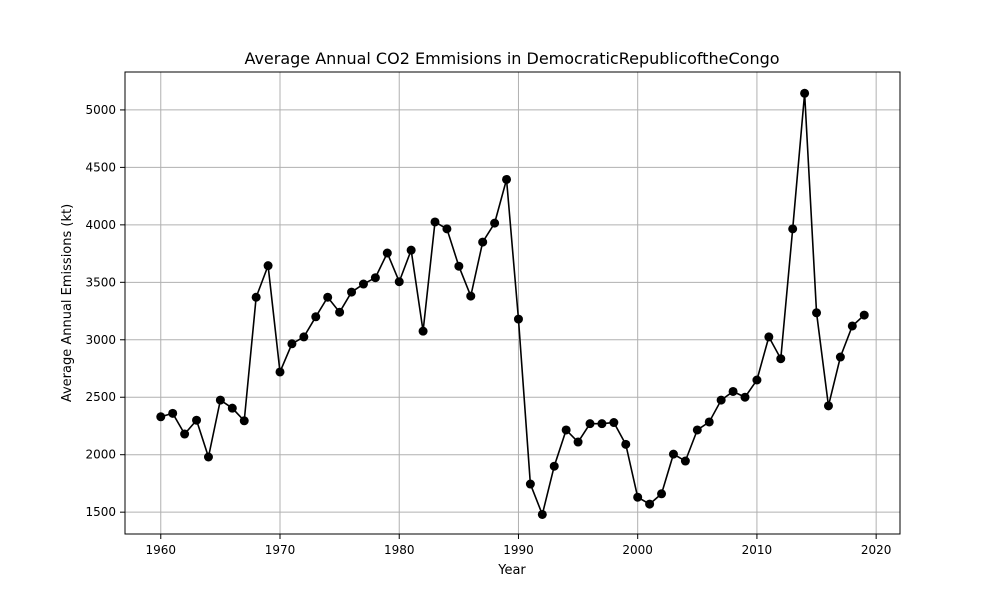  What do you see at coordinates (105, 311) in the screenshot?
I see `y-axis: 1500 2000 2500 3000 3500 4000 4500 5000` at bounding box center [105, 311].